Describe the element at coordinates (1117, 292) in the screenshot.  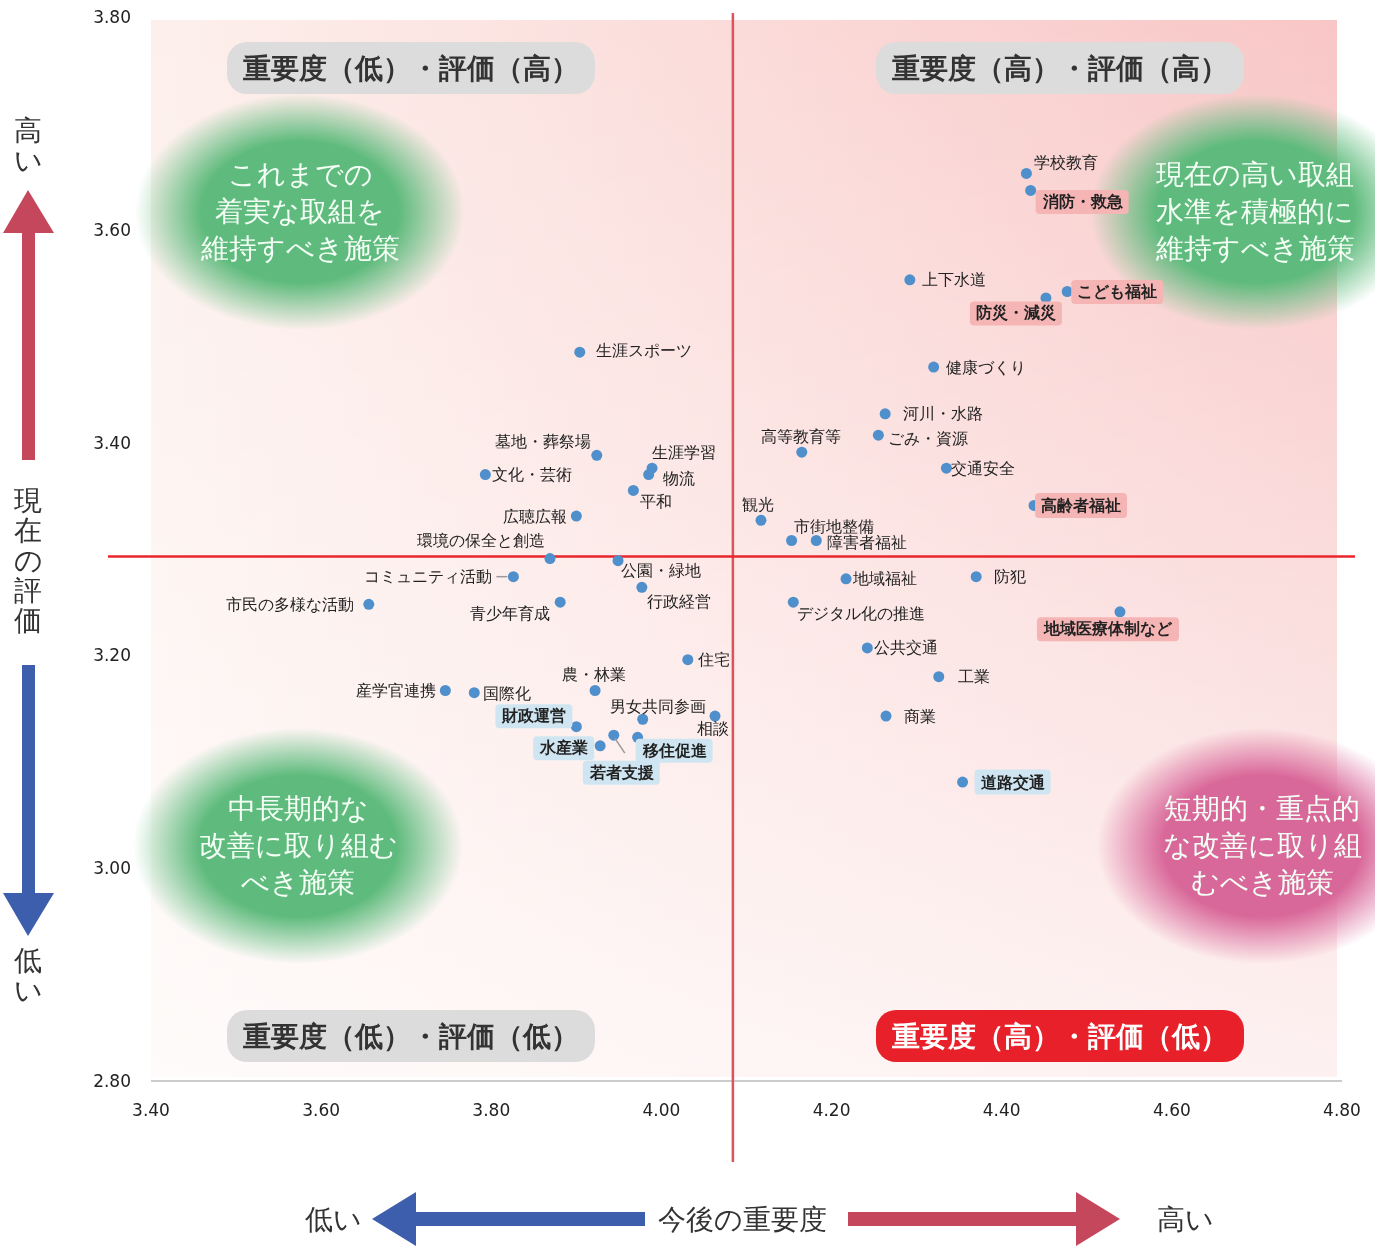
I see `annotation: こども福祉` at that location.